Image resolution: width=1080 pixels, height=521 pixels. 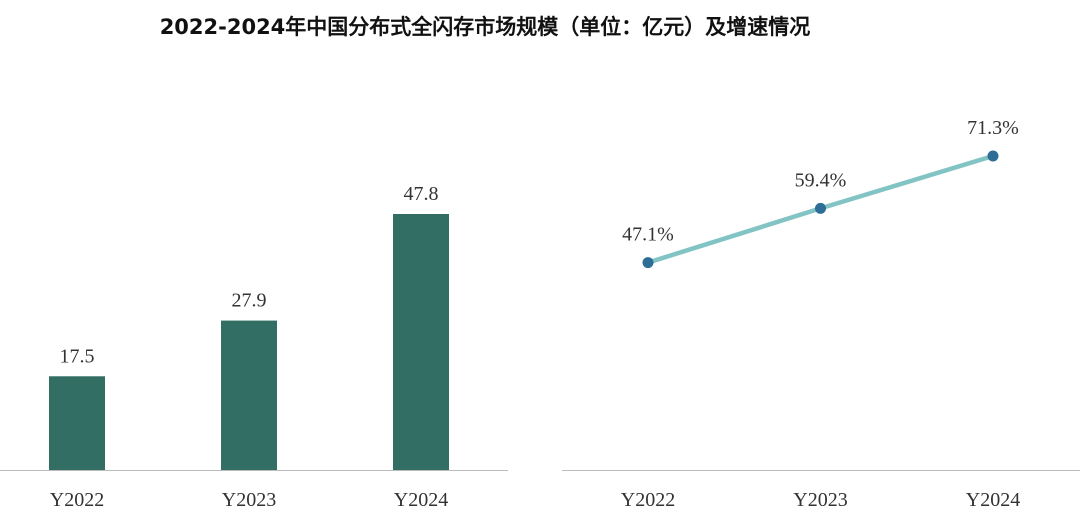 I want to click on value-label: 47.1%, so click(x=648, y=235).